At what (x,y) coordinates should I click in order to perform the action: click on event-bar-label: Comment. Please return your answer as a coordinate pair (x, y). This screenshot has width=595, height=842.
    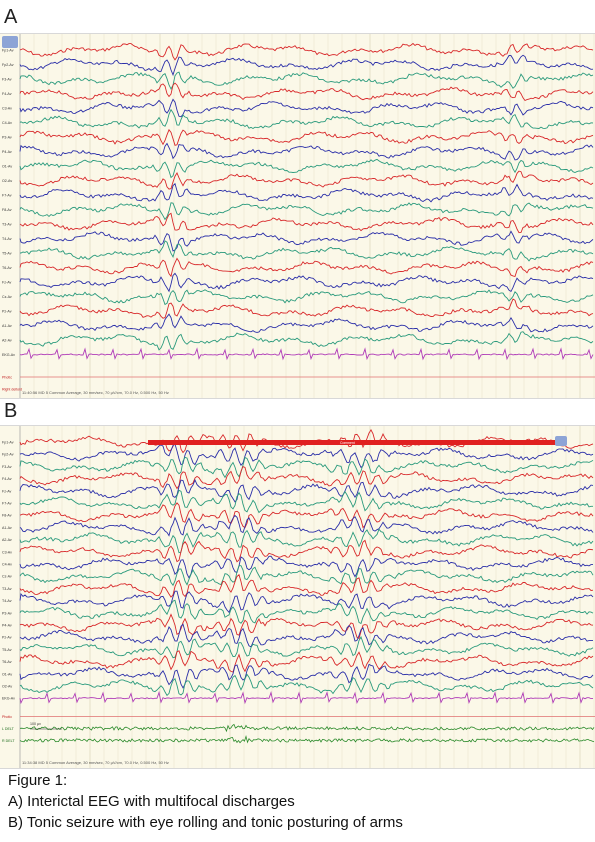
    Looking at the image, I should click on (347, 443).